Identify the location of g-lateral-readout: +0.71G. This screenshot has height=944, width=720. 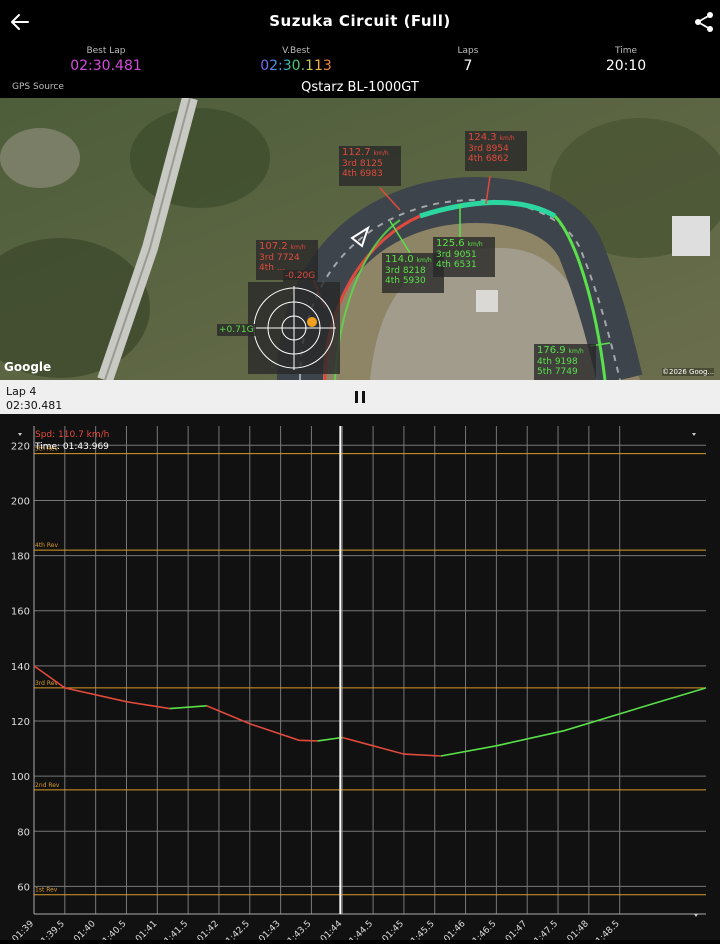
(236, 330).